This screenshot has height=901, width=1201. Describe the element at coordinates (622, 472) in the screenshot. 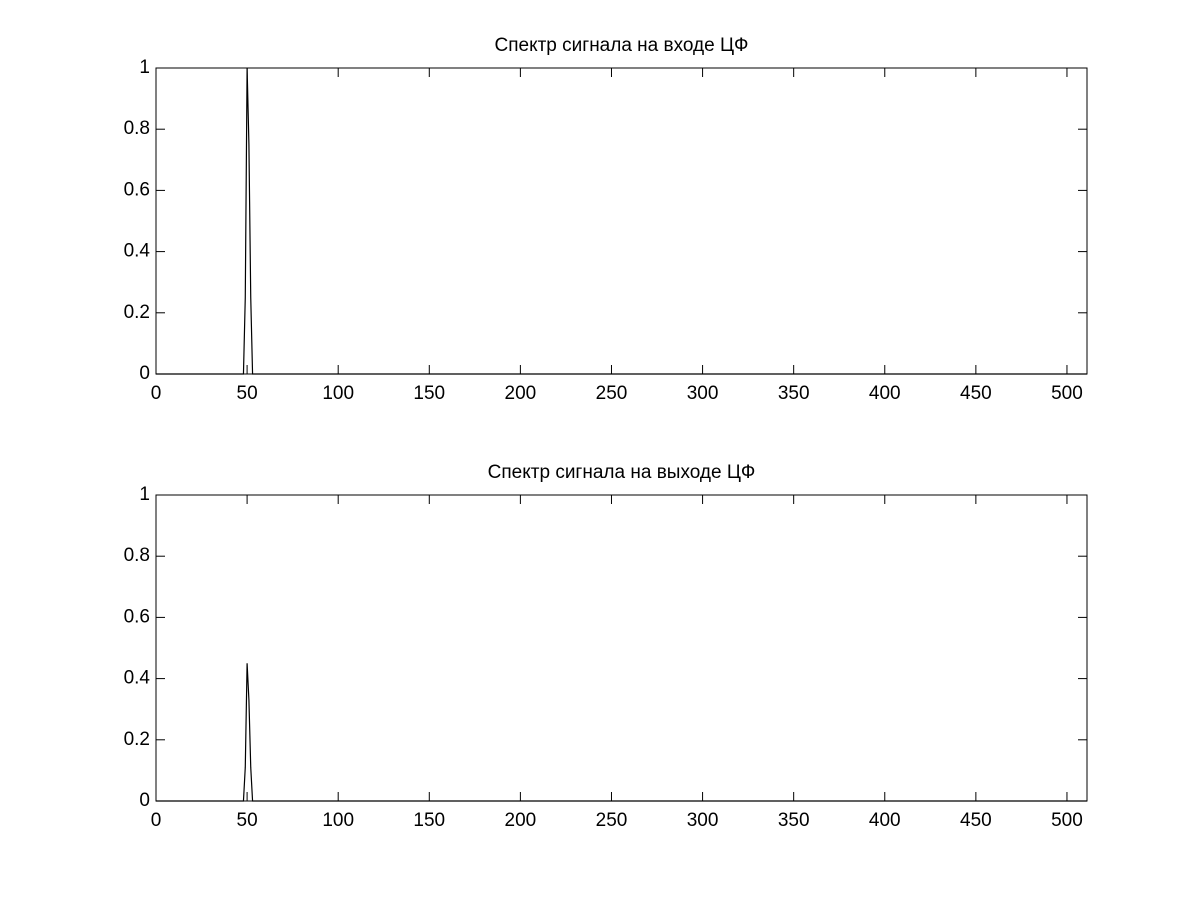

I see `chart-title: Спектр сигнала на выходе ЦФ` at that location.